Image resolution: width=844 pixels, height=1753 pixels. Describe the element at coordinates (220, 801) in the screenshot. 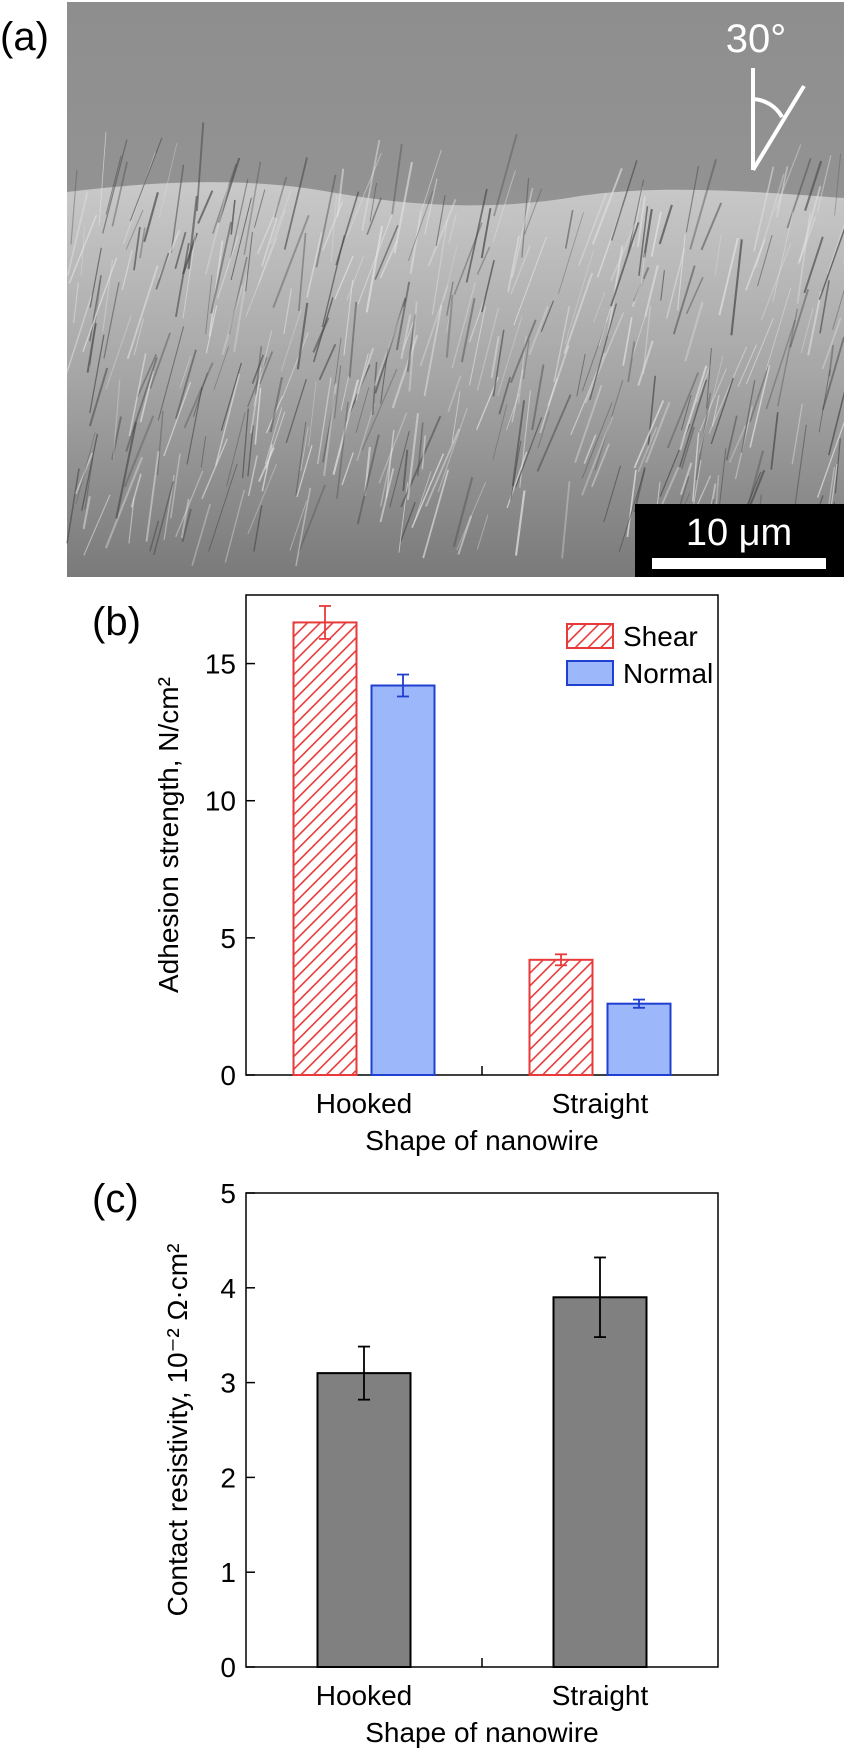

I see `y-tick-label: 10` at that location.